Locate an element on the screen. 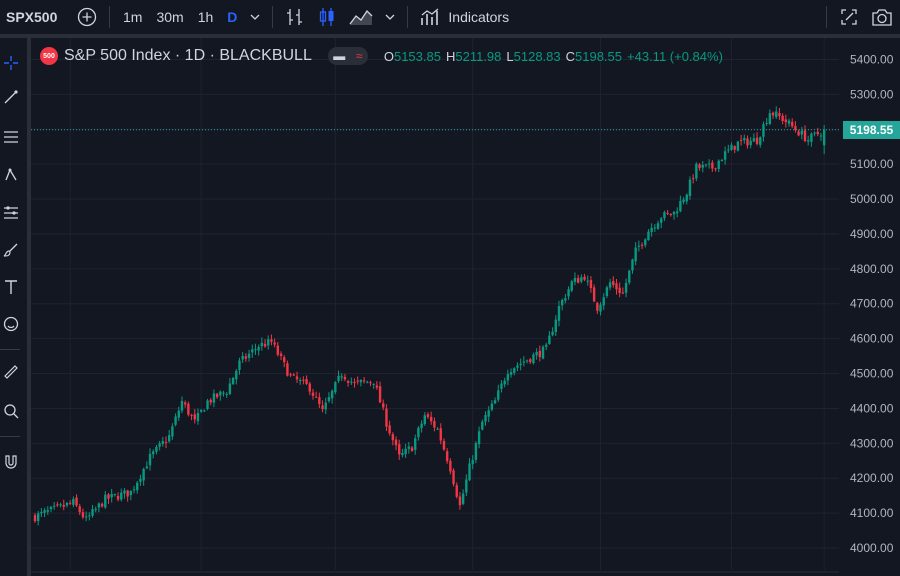  text-tool is located at coordinates (11, 287).